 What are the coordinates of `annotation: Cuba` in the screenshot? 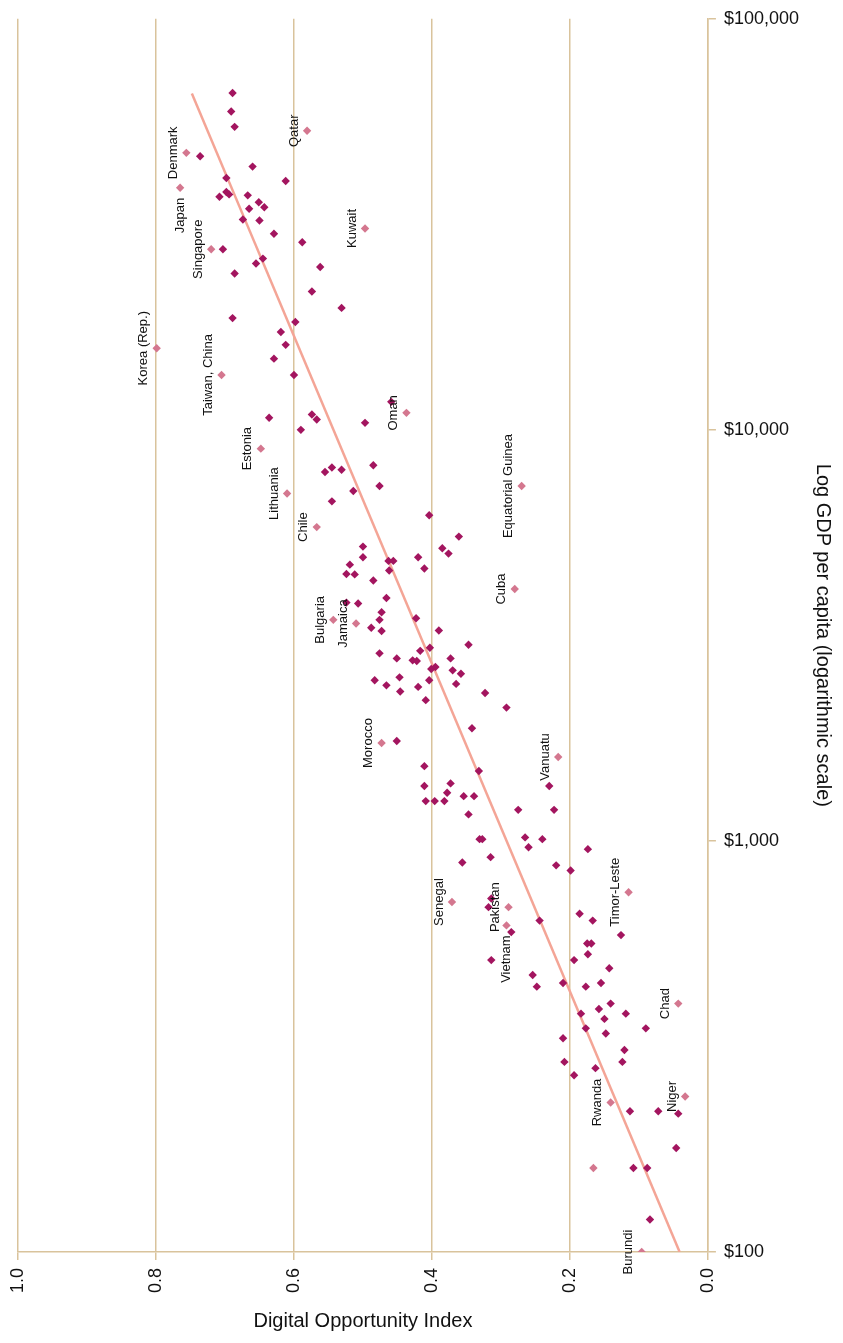 It's located at (501, 588).